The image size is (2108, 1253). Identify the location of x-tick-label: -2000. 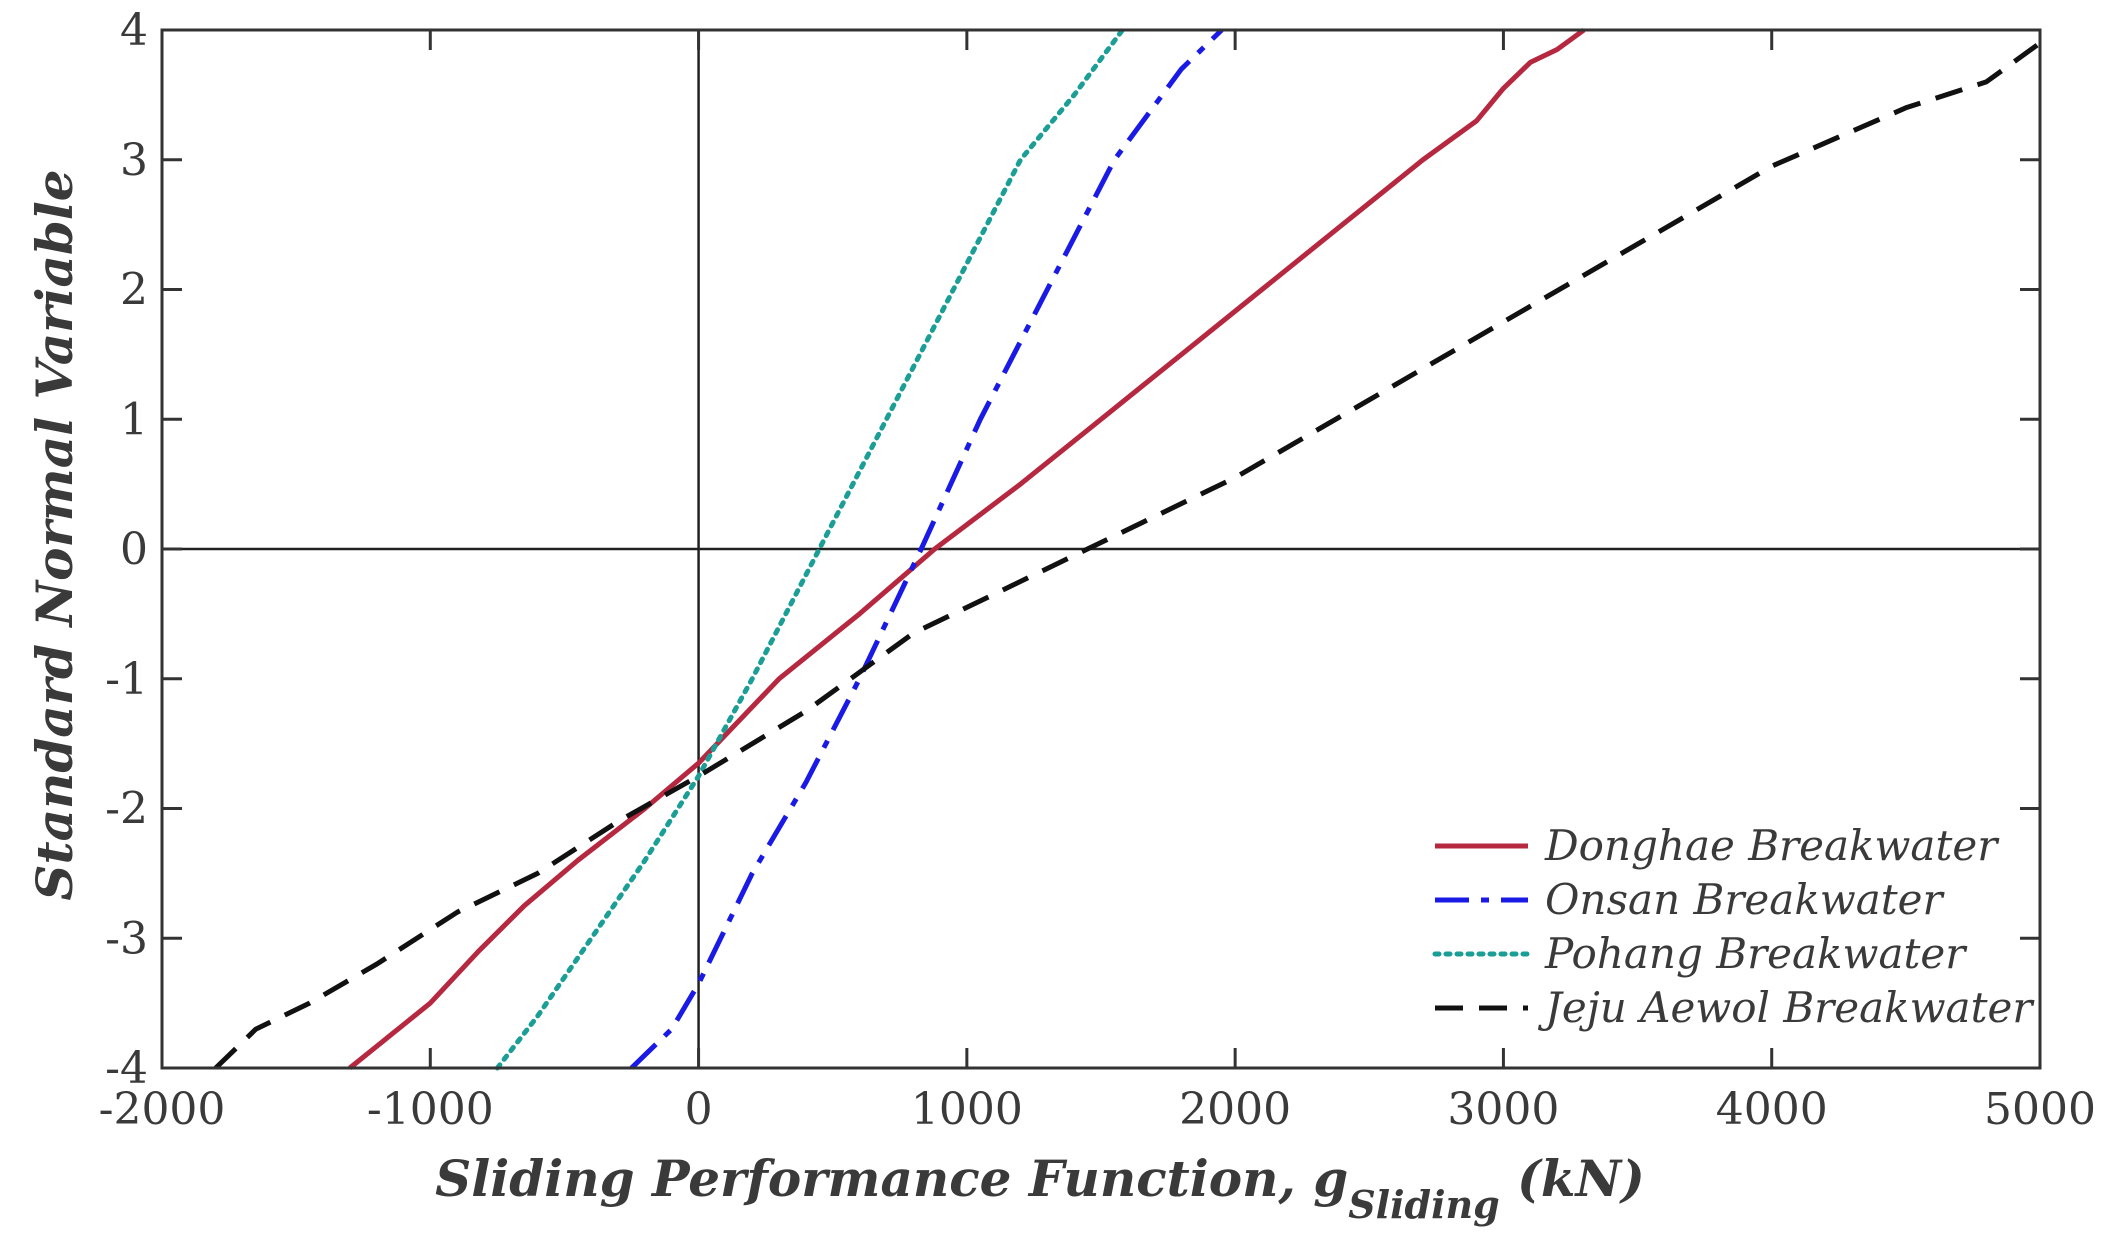
(162, 1109).